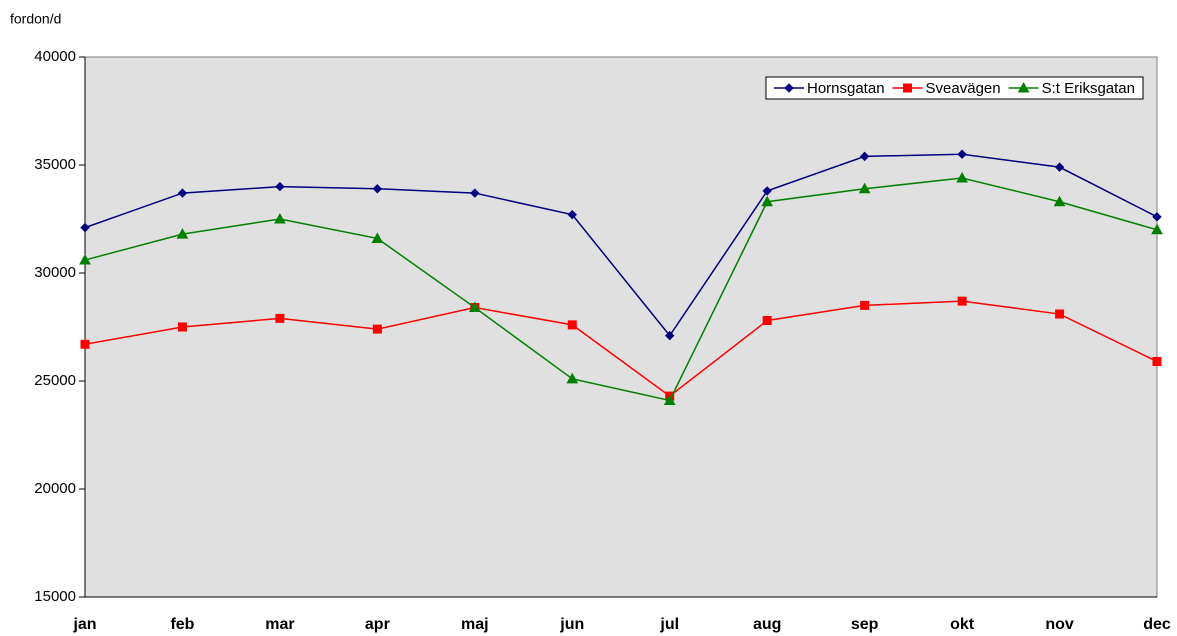  Describe the element at coordinates (35, 19) in the screenshot. I see `y-axis-label: fordon/d` at that location.